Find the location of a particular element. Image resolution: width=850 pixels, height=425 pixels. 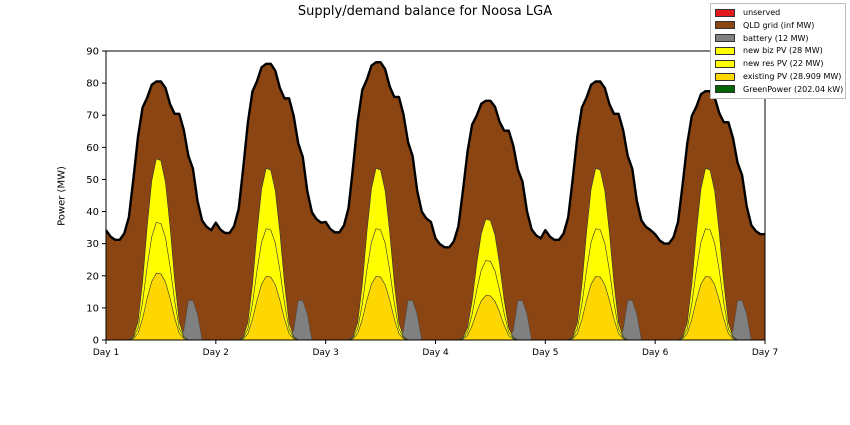

x-tick-label: Day 1 is located at coordinates (106, 353).